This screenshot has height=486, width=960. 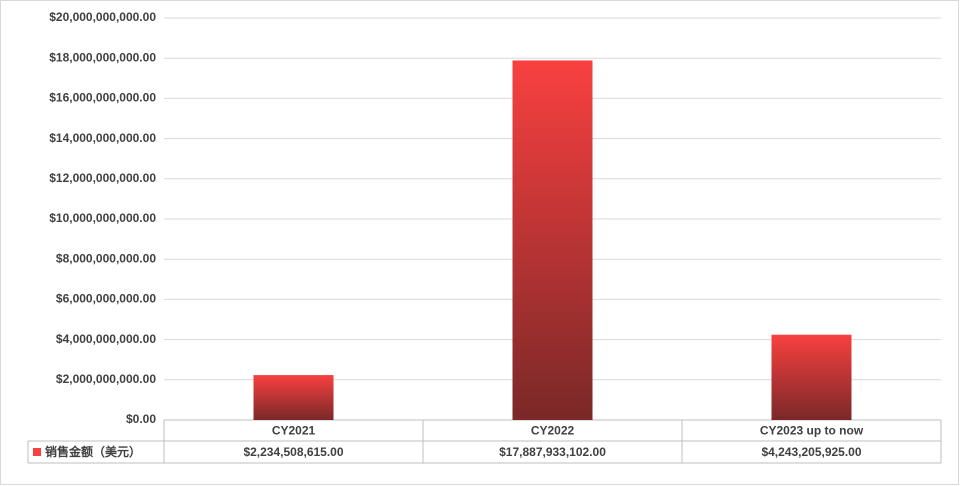 What do you see at coordinates (102, 57) in the screenshot?
I see `y-tick-label: $18,000,000,000.00` at bounding box center [102, 57].